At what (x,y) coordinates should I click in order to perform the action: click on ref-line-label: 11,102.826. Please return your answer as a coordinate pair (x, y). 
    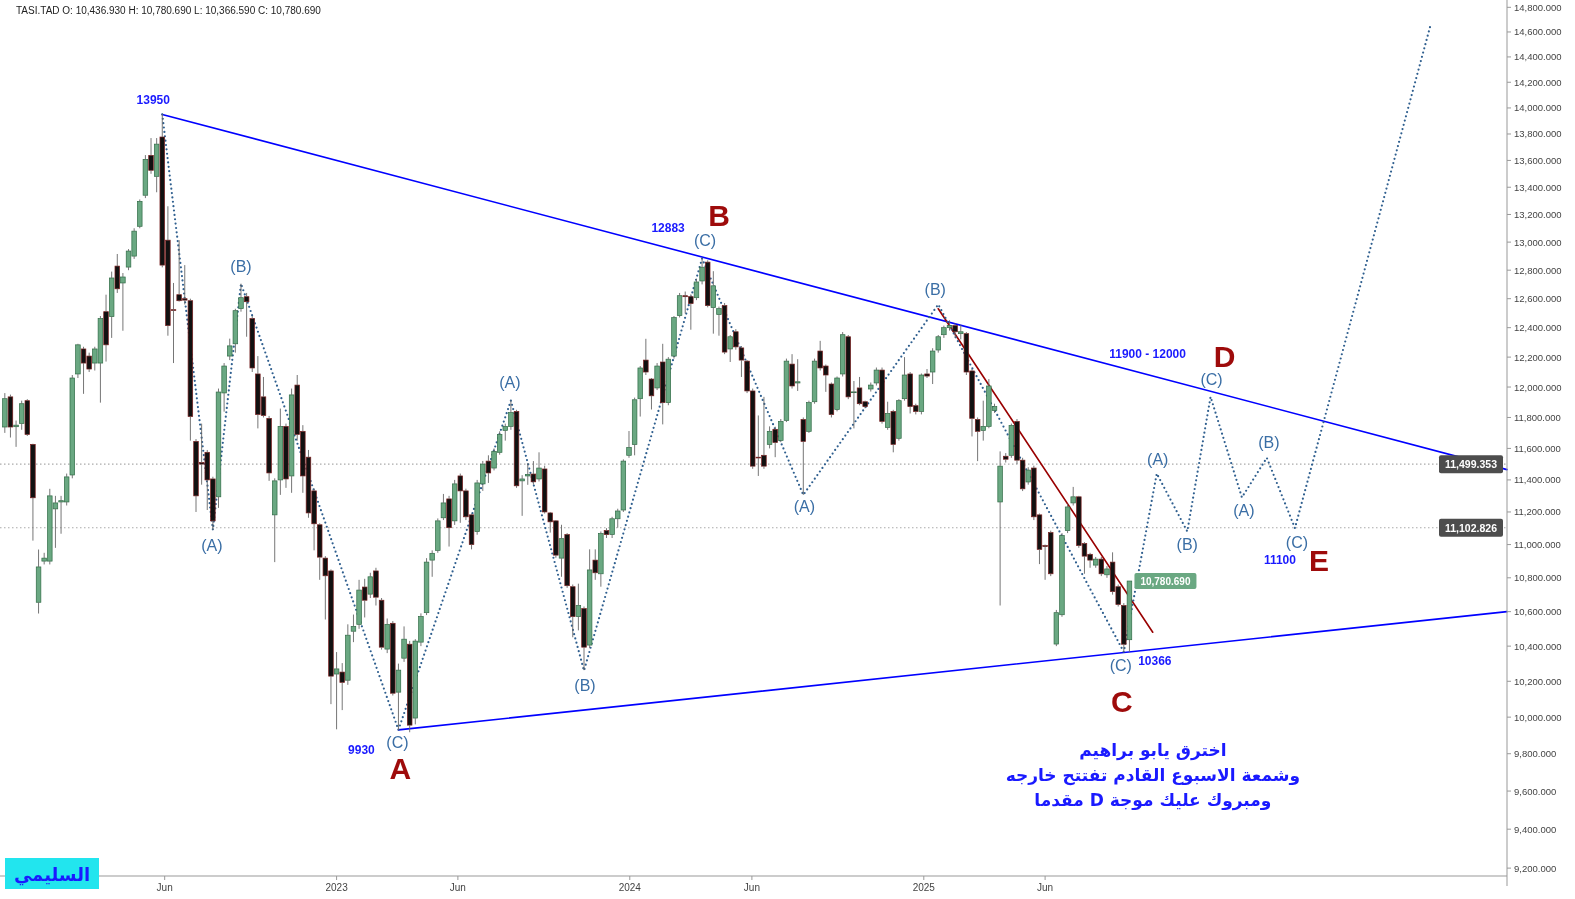
    Looking at the image, I should click on (1471, 527).